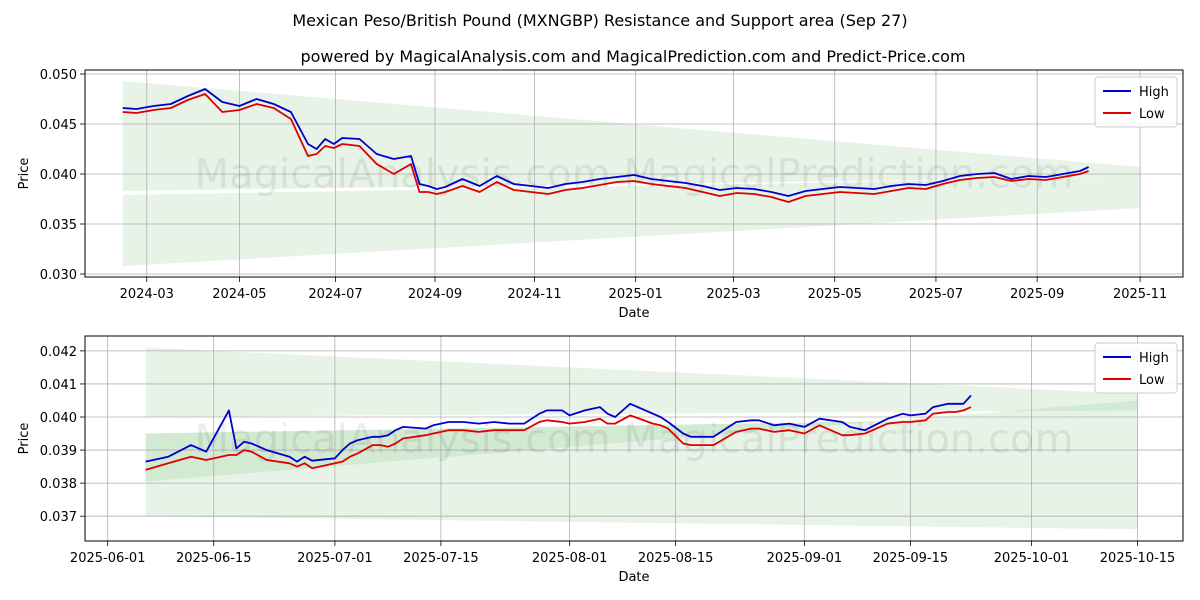  What do you see at coordinates (58, 225) in the screenshot?
I see `y-tick-label: 0.035` at bounding box center [58, 225].